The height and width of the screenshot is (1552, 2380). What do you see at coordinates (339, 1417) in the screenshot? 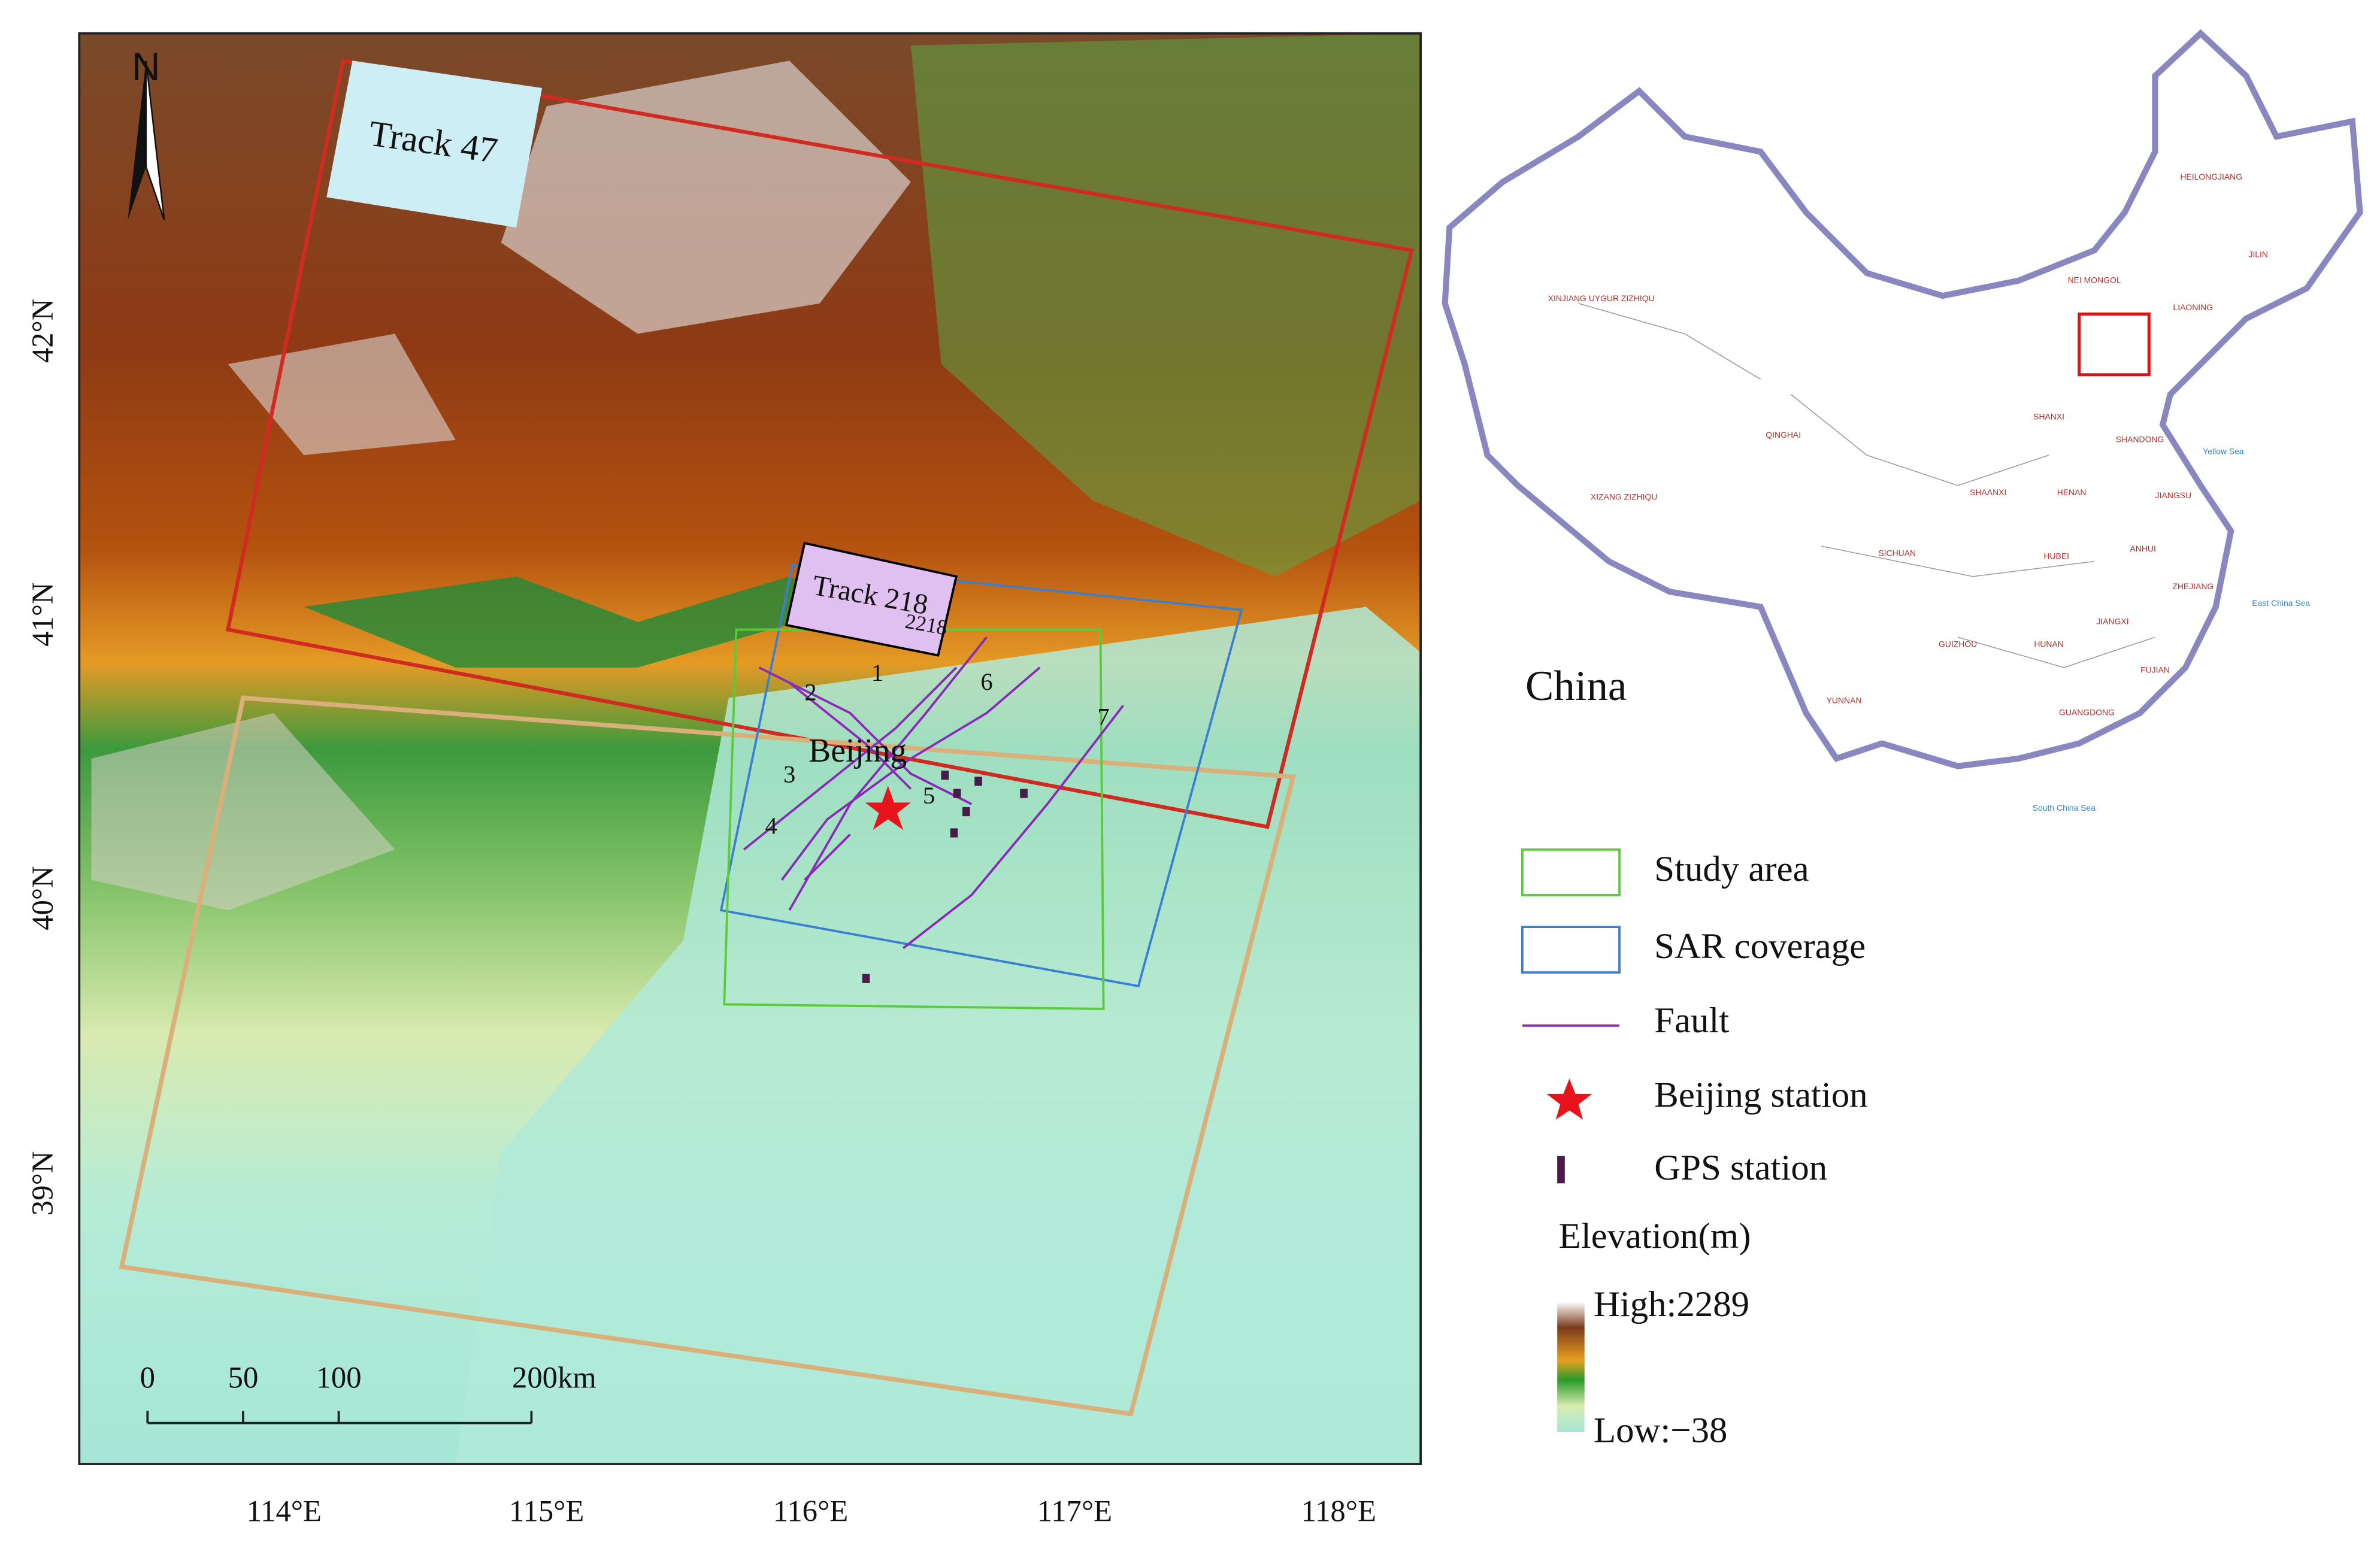
I see `scale-bar` at bounding box center [339, 1417].